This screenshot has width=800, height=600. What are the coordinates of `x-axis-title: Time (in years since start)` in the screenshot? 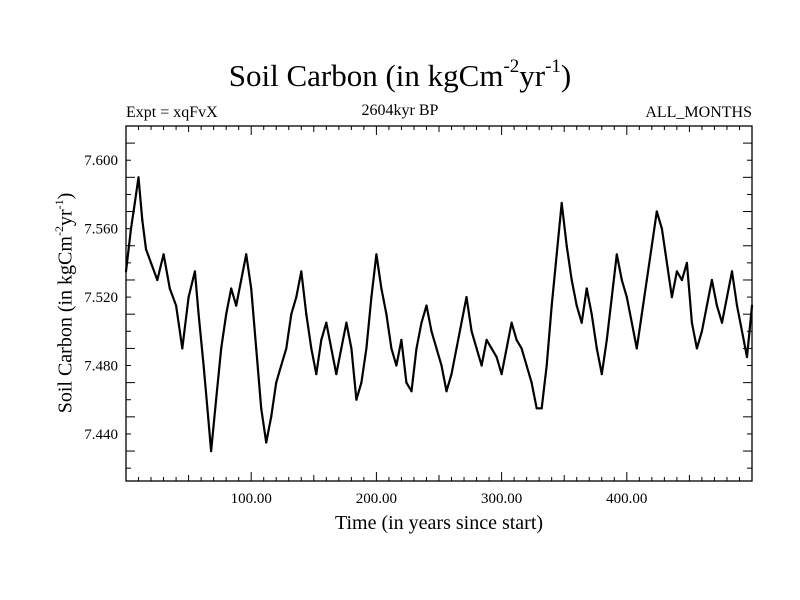 It's located at (439, 523).